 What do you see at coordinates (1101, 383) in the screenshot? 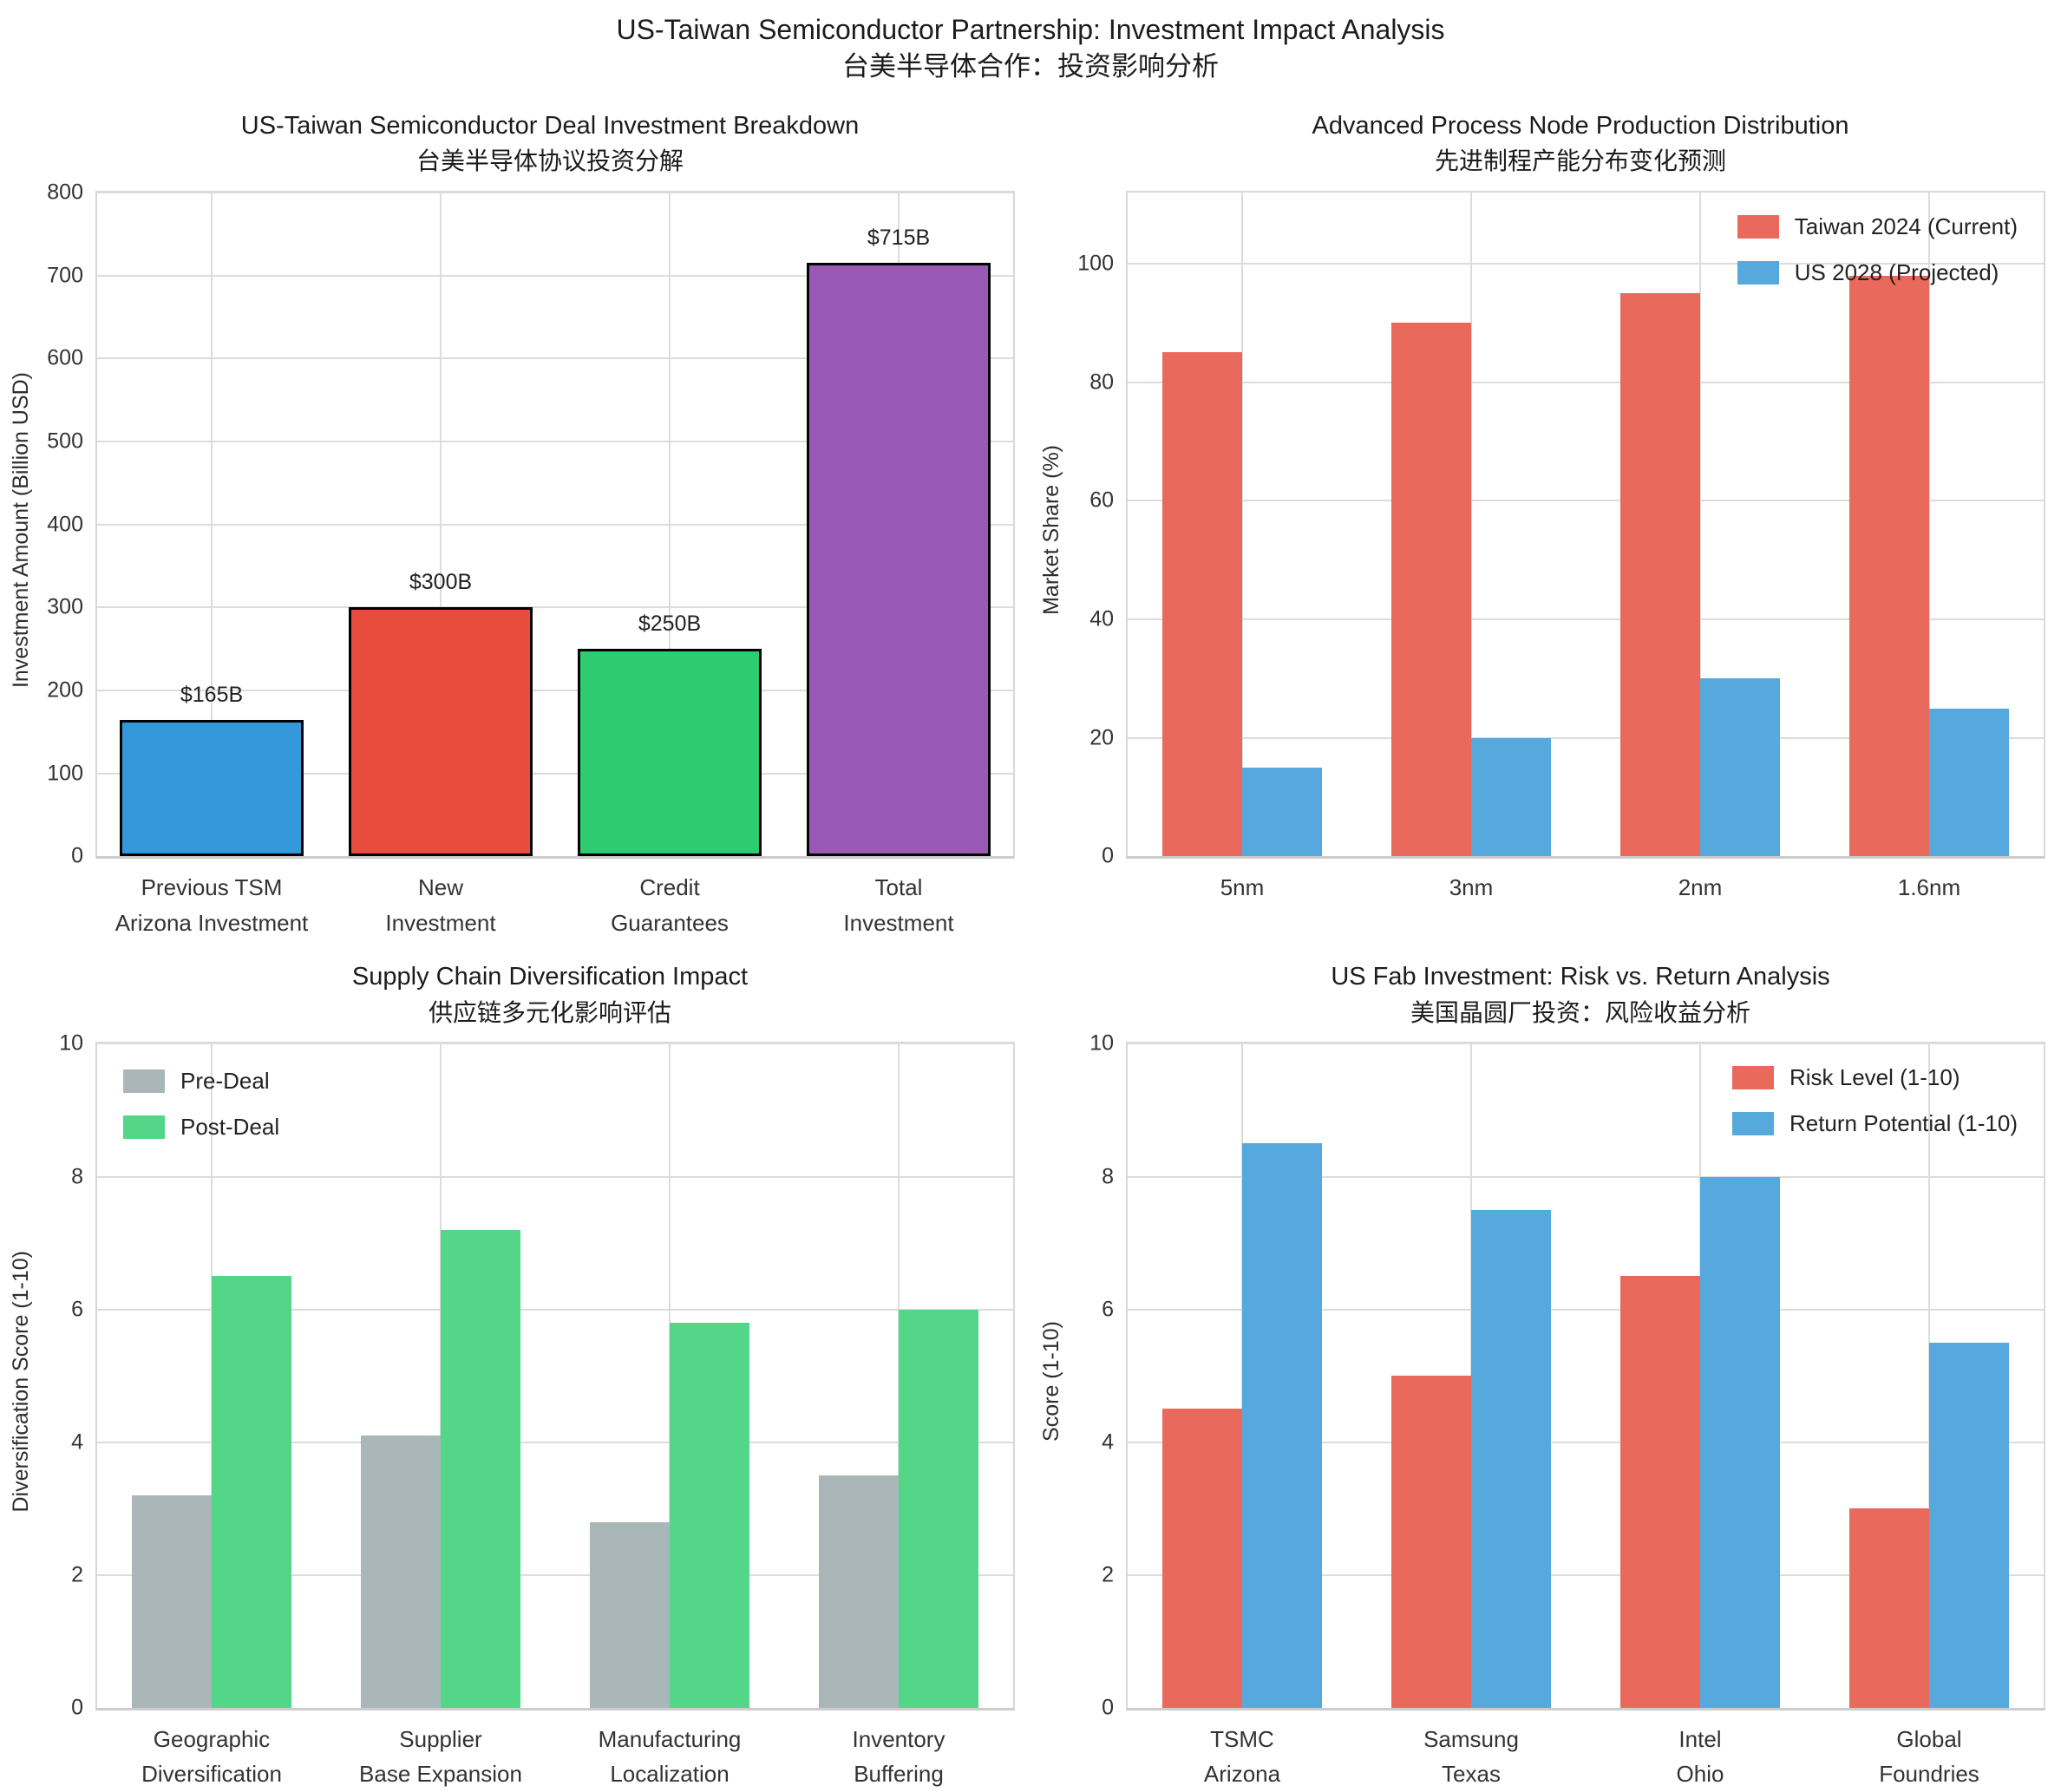
I see `y-tick-label: 80` at bounding box center [1101, 383].